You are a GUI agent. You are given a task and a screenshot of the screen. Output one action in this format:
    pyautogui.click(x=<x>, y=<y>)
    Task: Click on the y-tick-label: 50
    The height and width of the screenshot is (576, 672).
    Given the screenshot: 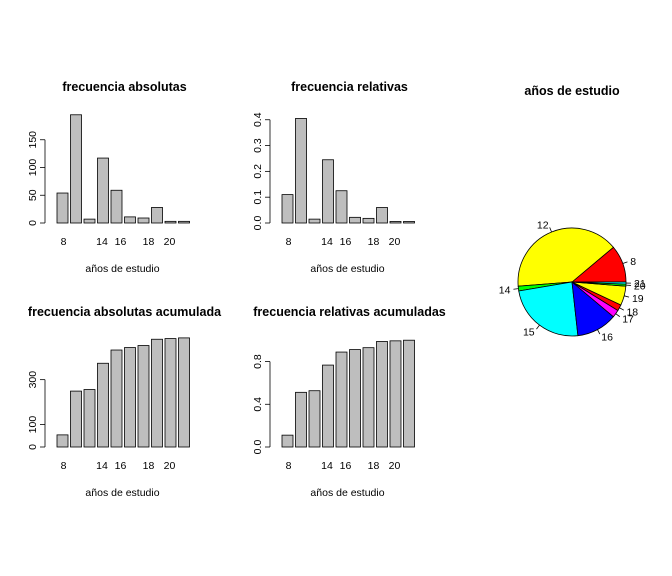 What is the action you would take?
    pyautogui.click(x=33, y=195)
    